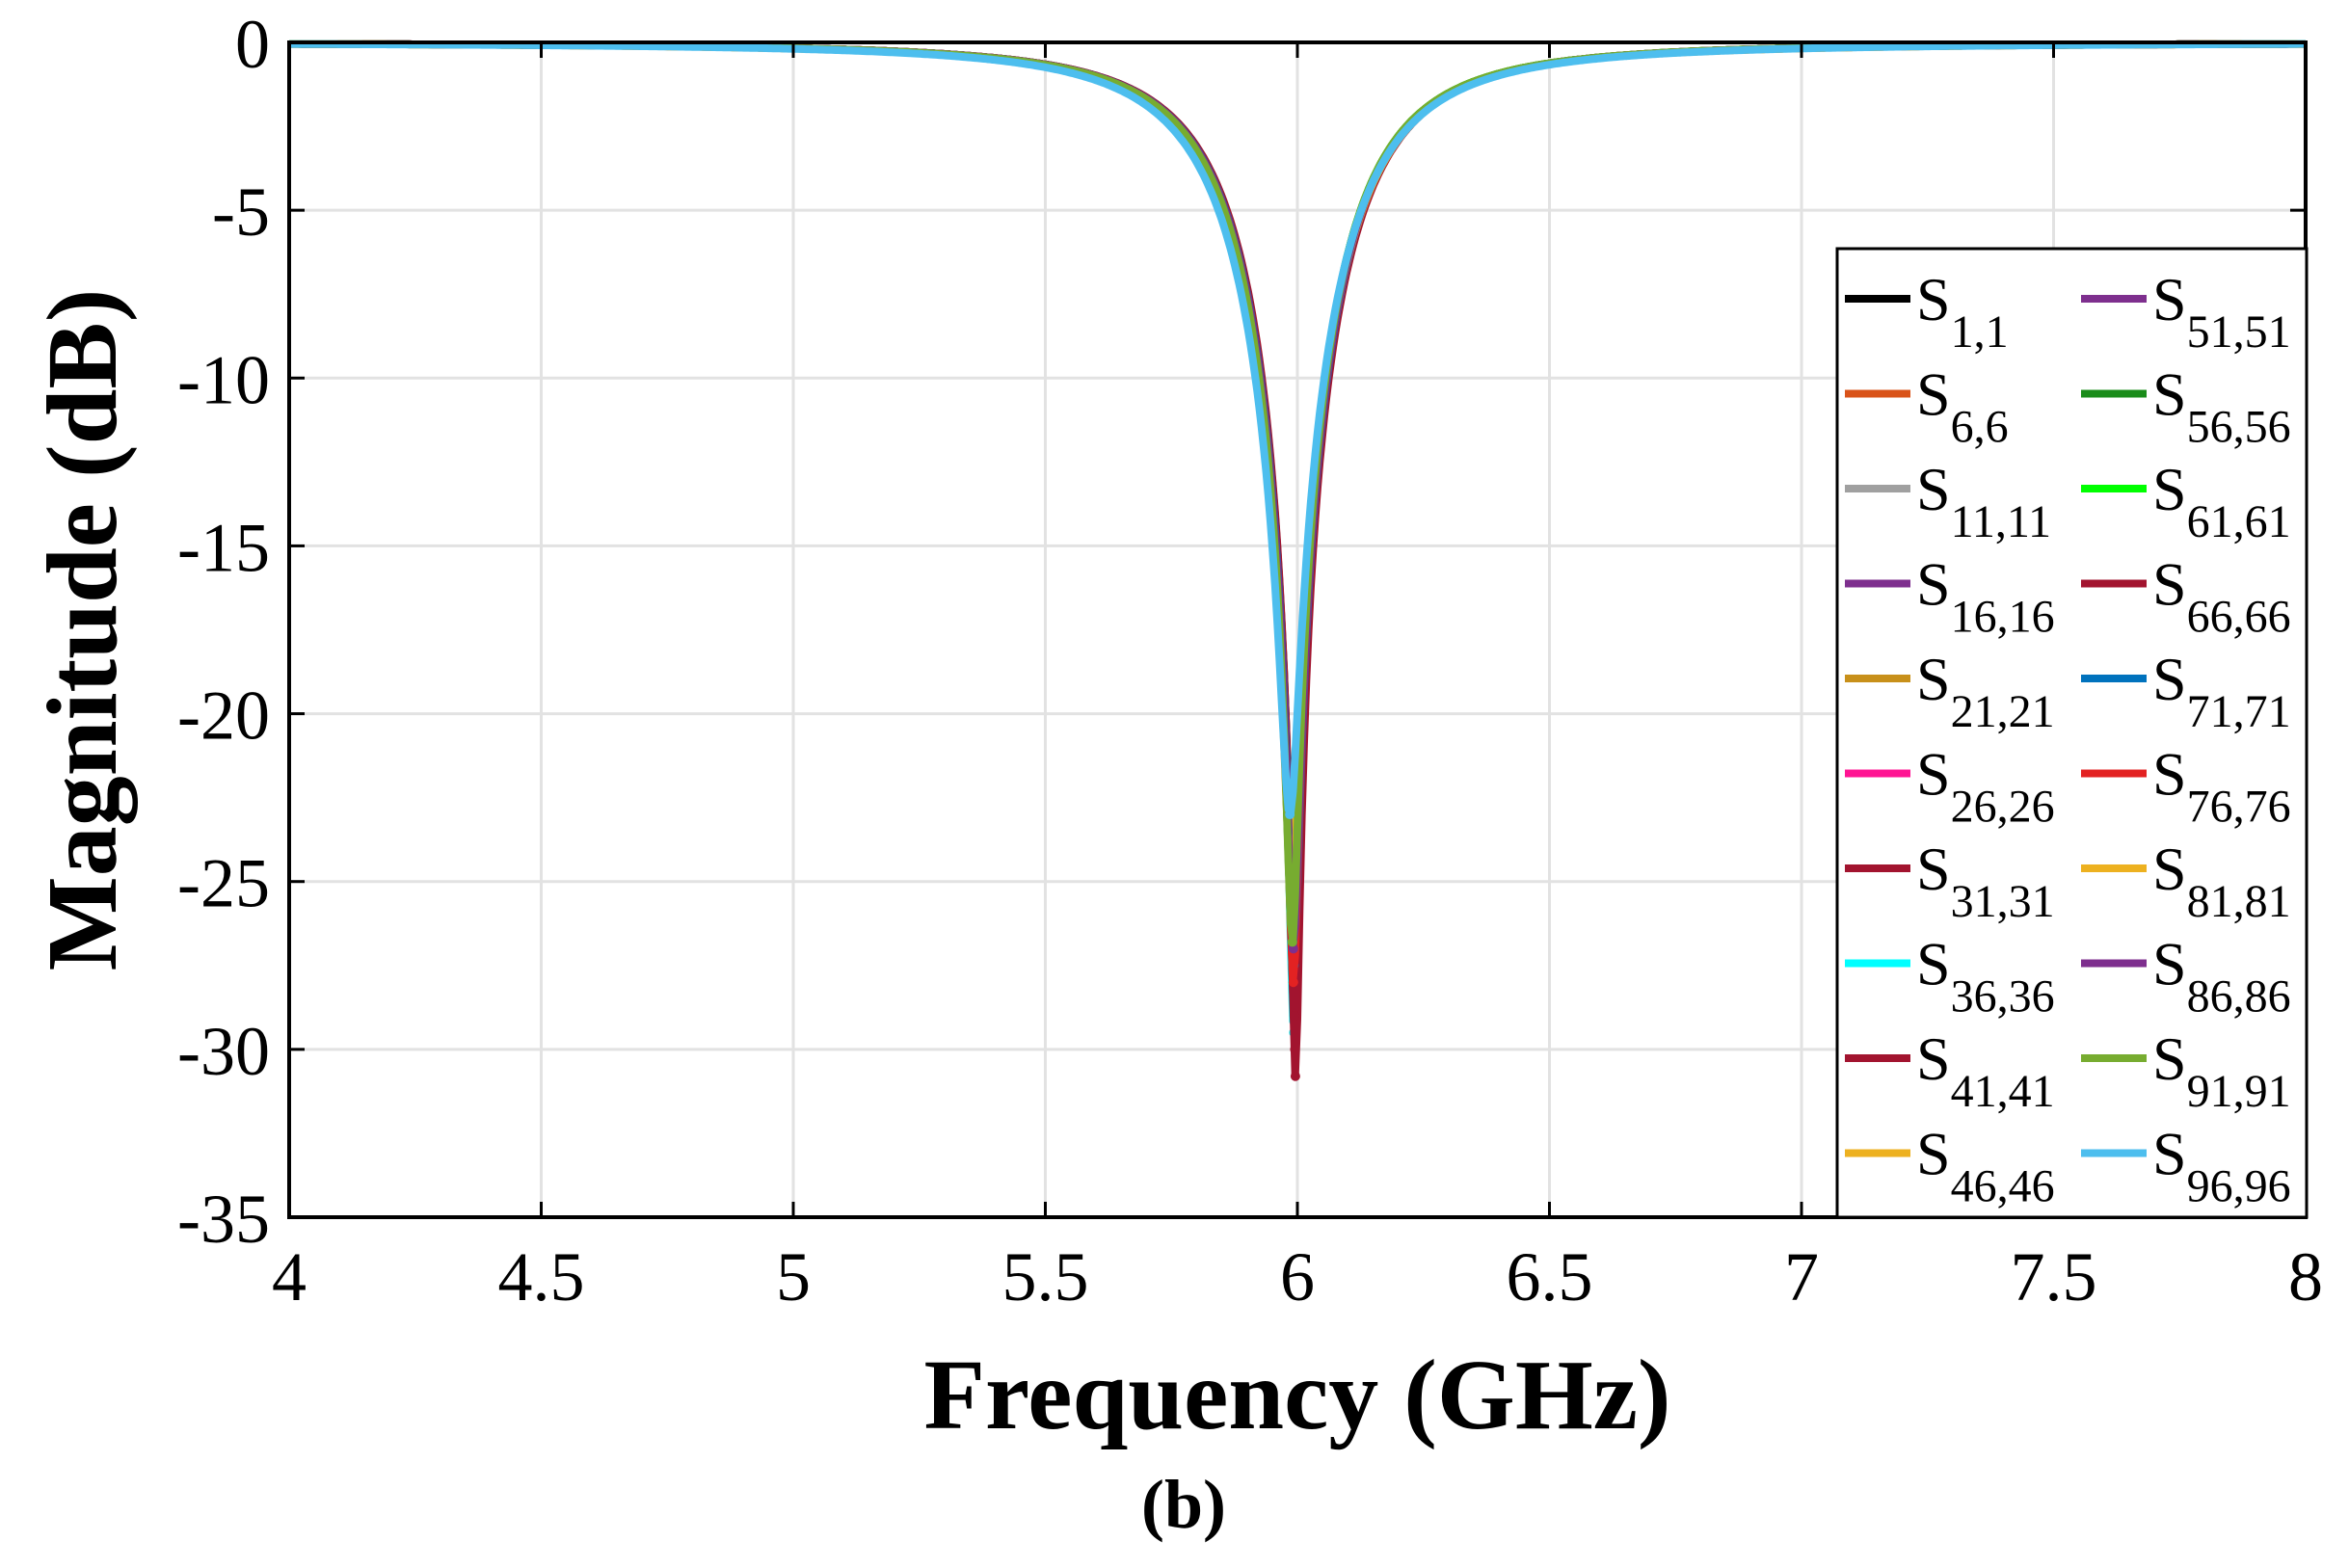 The width and height of the screenshot is (2349, 1568). I want to click on legend-label-subscript: 76,76, so click(2239, 807).